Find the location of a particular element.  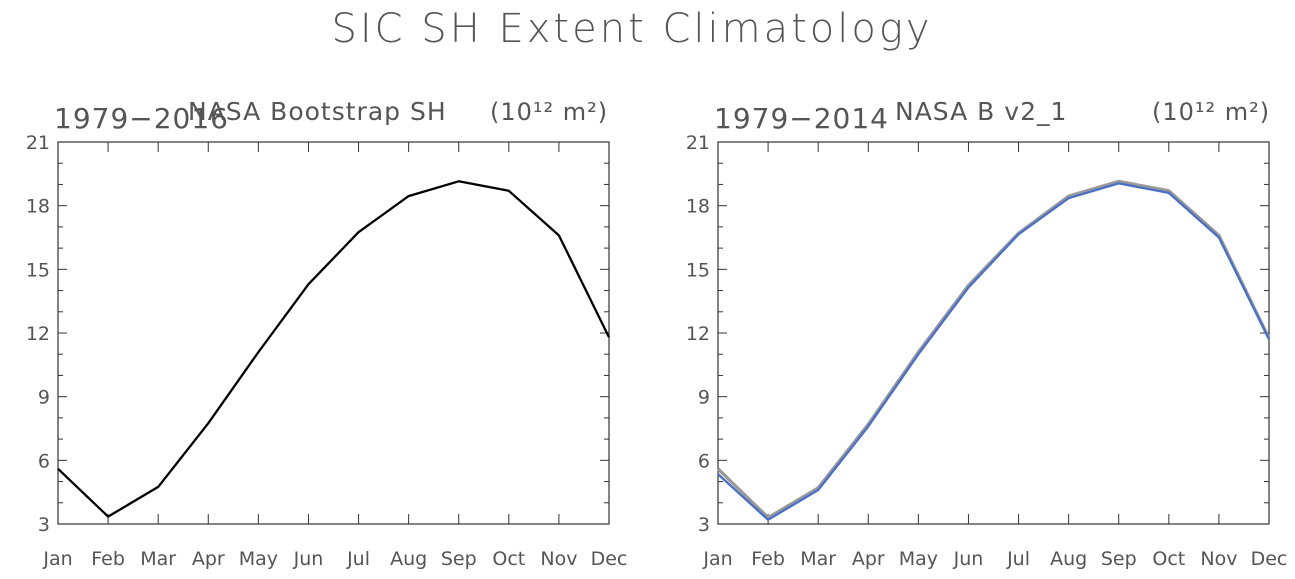

panel-dataset-title: NASA Bootstrap SH is located at coordinates (317, 111).